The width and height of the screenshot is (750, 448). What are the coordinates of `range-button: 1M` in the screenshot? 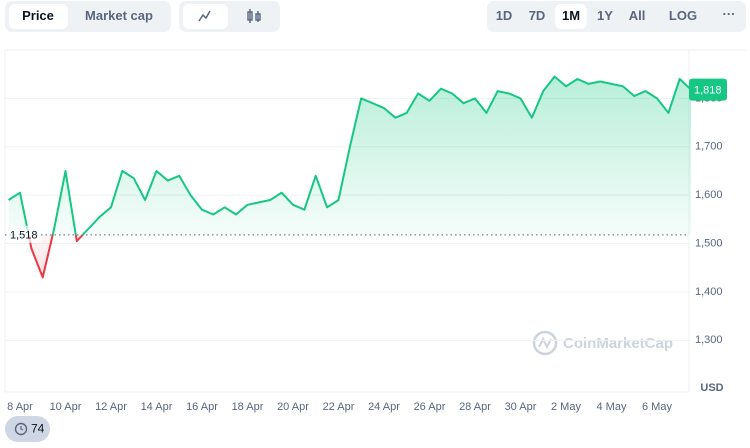 It's located at (571, 15).